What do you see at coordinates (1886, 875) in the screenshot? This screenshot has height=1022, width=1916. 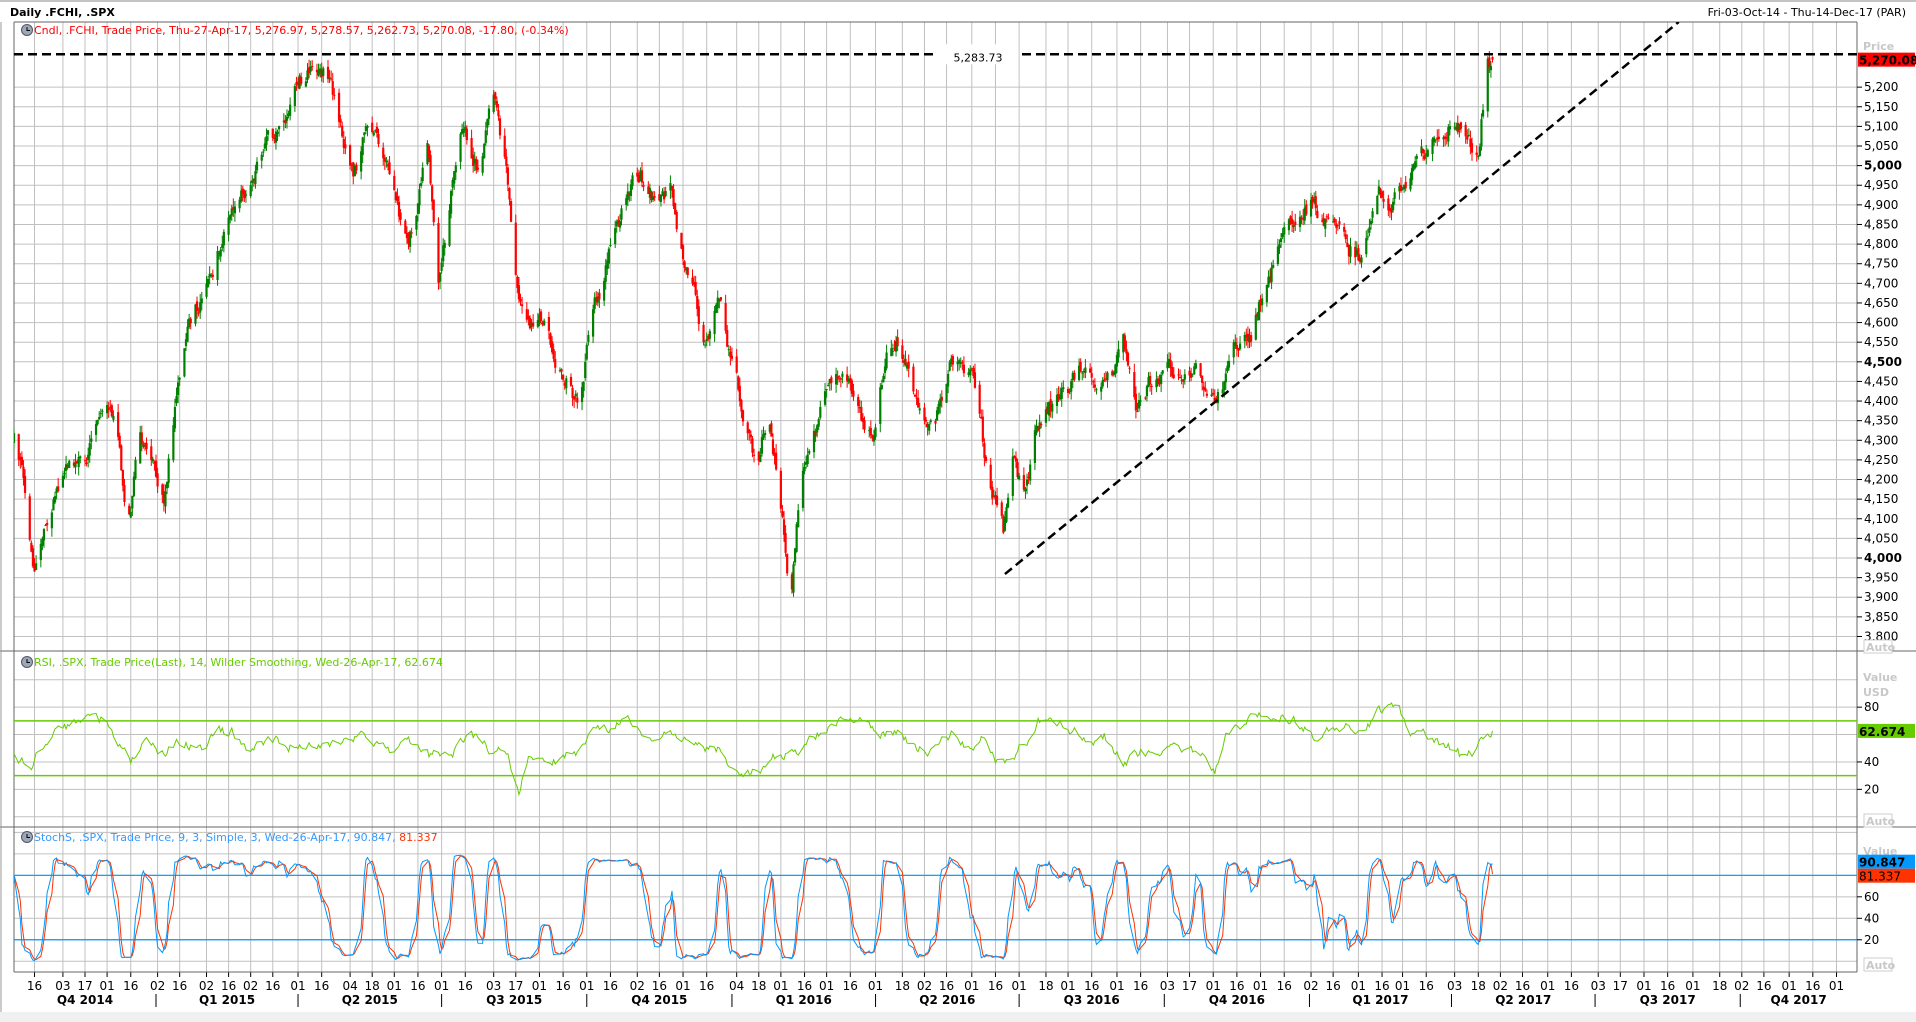 I see `stoch-d-last-value-bg` at bounding box center [1886, 875].